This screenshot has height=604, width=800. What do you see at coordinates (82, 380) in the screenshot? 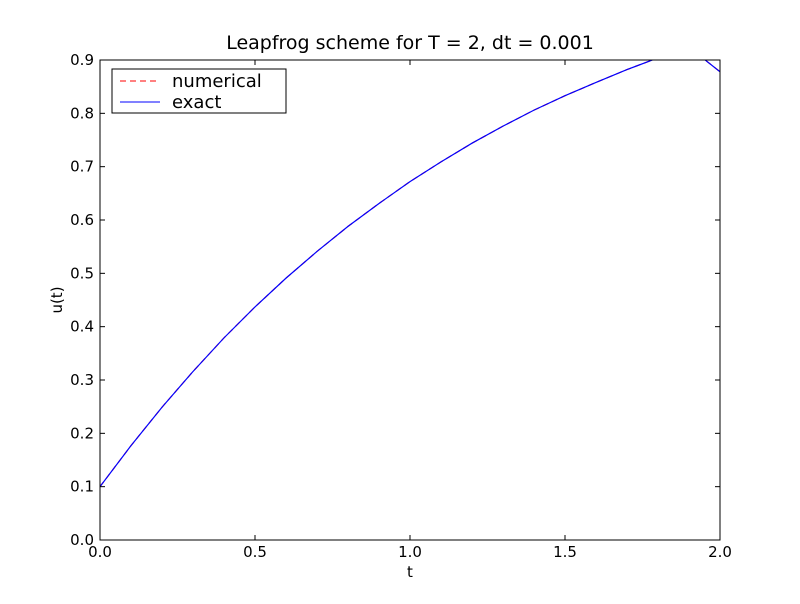
I see `y-tick-label: 0.3` at bounding box center [82, 380].